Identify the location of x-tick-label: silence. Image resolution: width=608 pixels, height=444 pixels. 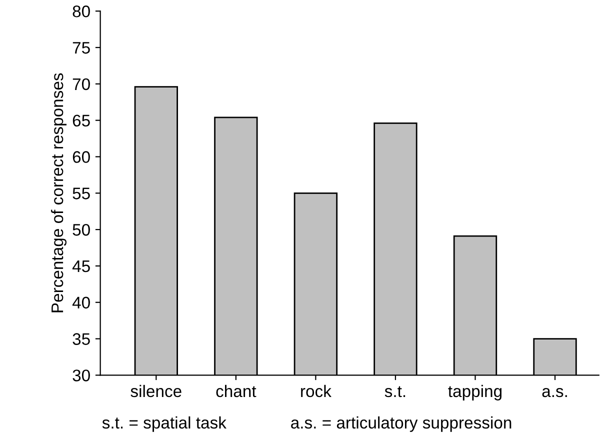
(156, 391).